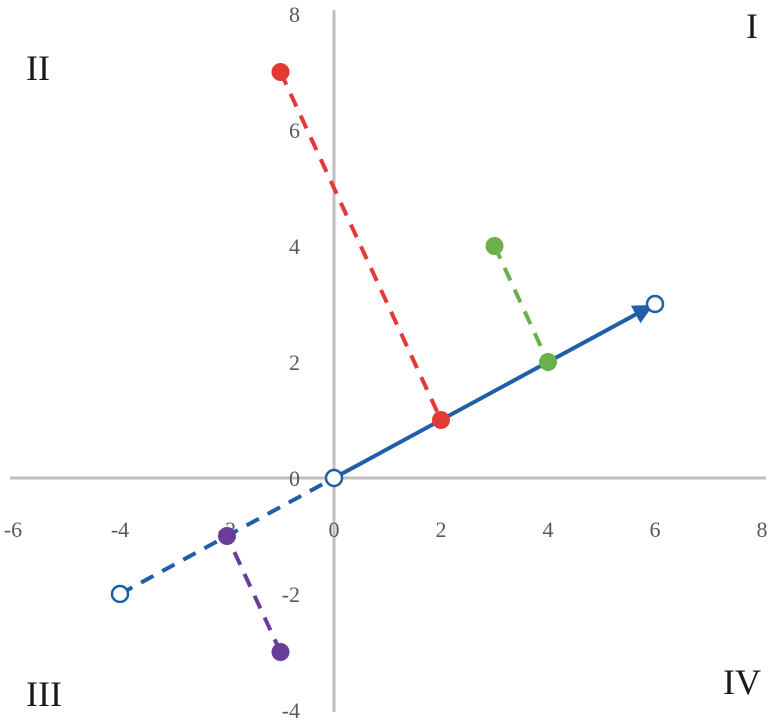 The height and width of the screenshot is (728, 770). What do you see at coordinates (291, 710) in the screenshot?
I see `y-tick-label: -4` at bounding box center [291, 710].